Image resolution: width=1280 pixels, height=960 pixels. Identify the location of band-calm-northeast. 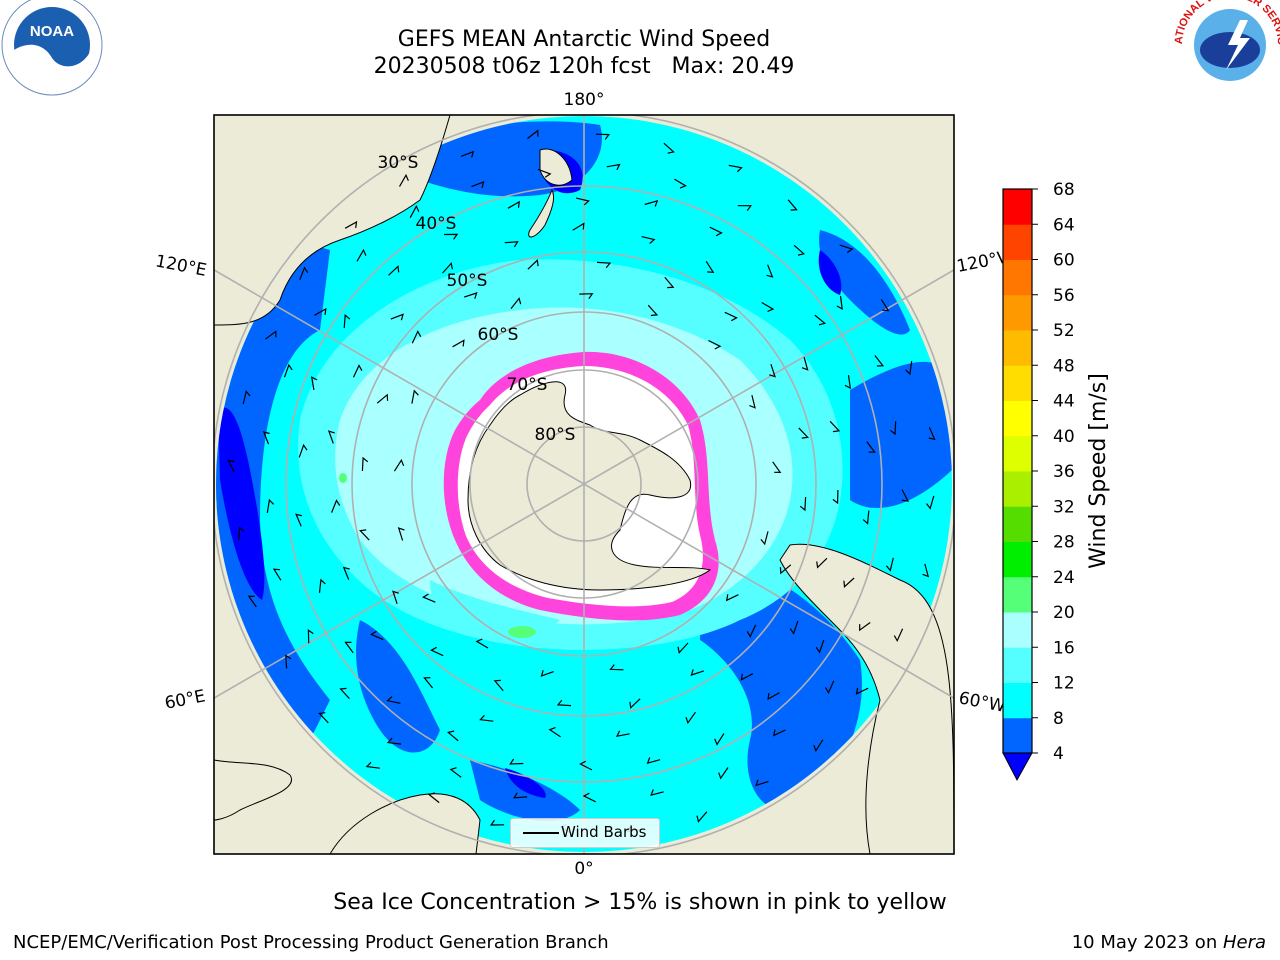
(830, 272).